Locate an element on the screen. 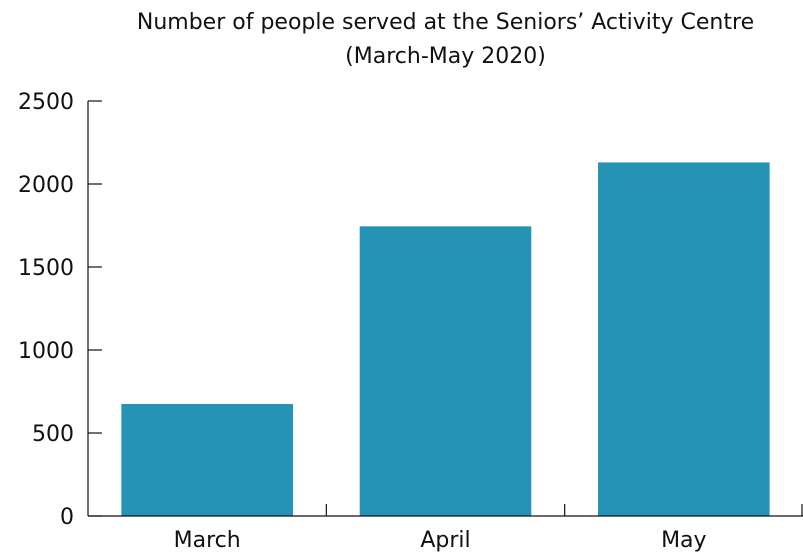  y-tick-label: 2000 is located at coordinates (46, 185).